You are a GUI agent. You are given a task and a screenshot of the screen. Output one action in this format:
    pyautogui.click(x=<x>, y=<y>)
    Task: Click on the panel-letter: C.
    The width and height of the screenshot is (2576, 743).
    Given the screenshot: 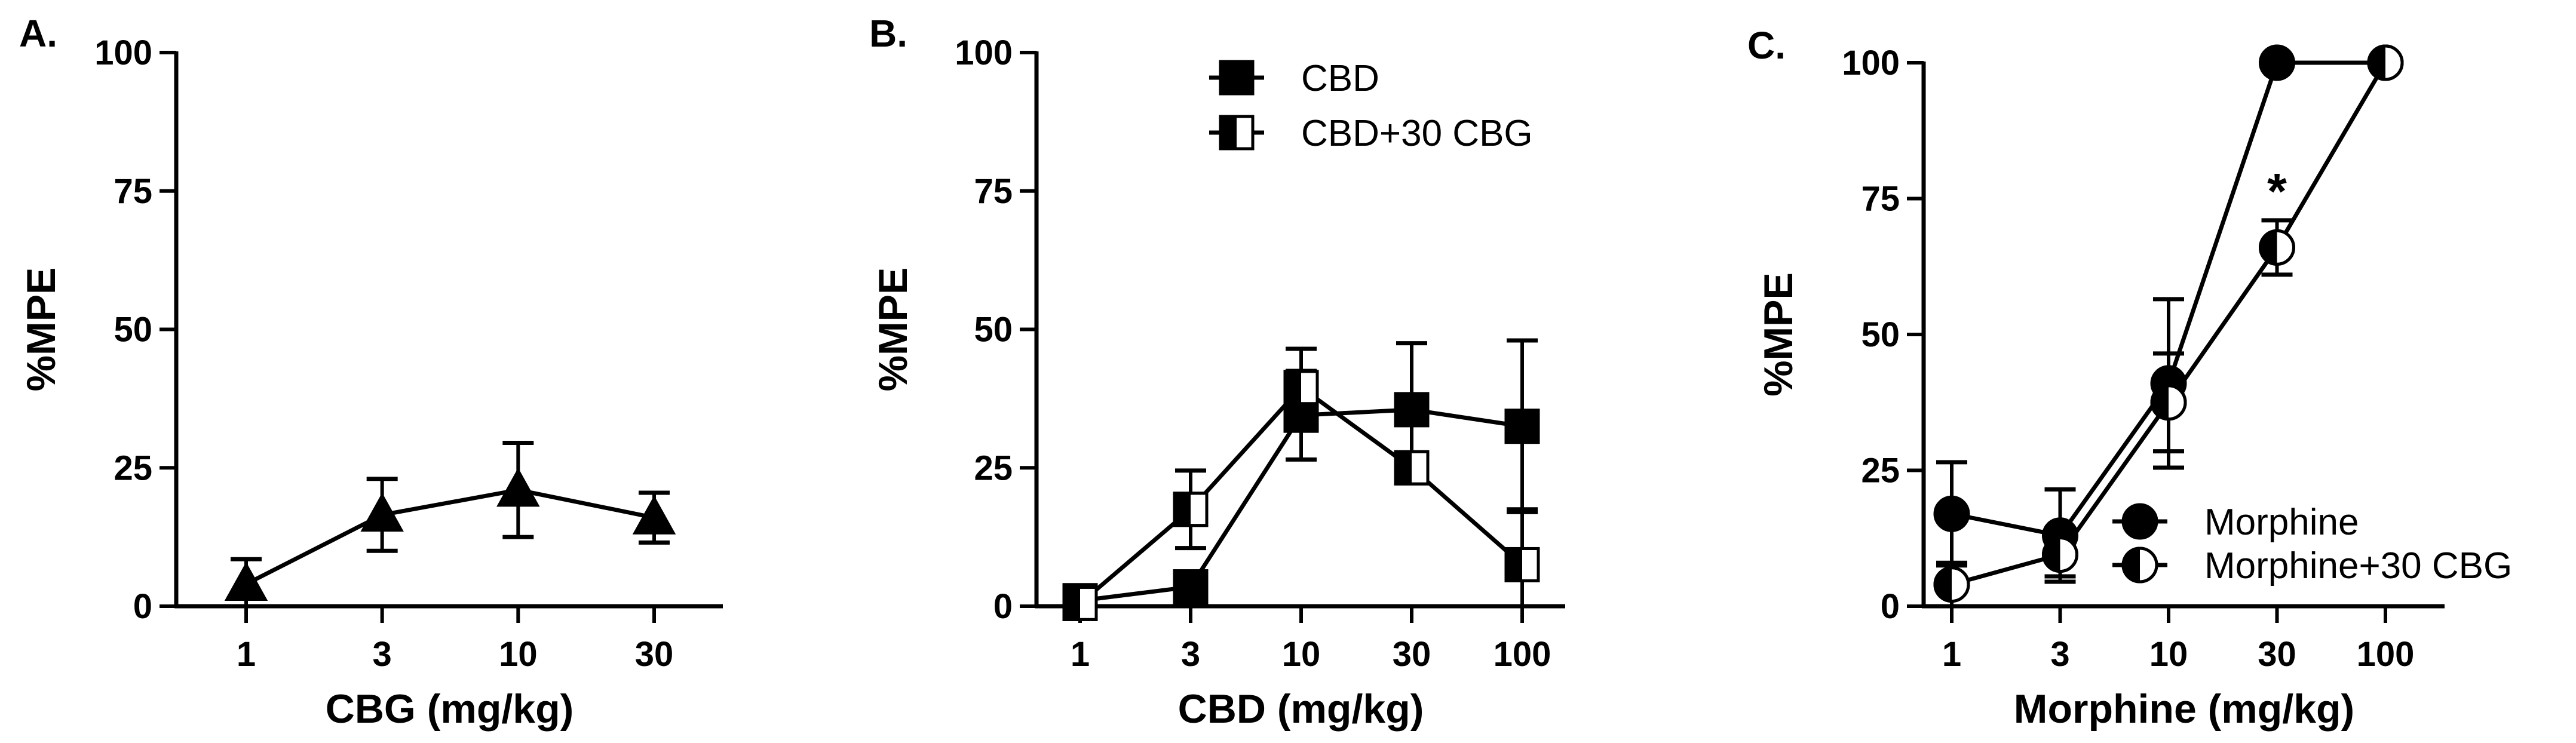 What is the action you would take?
    pyautogui.click(x=1766, y=45)
    